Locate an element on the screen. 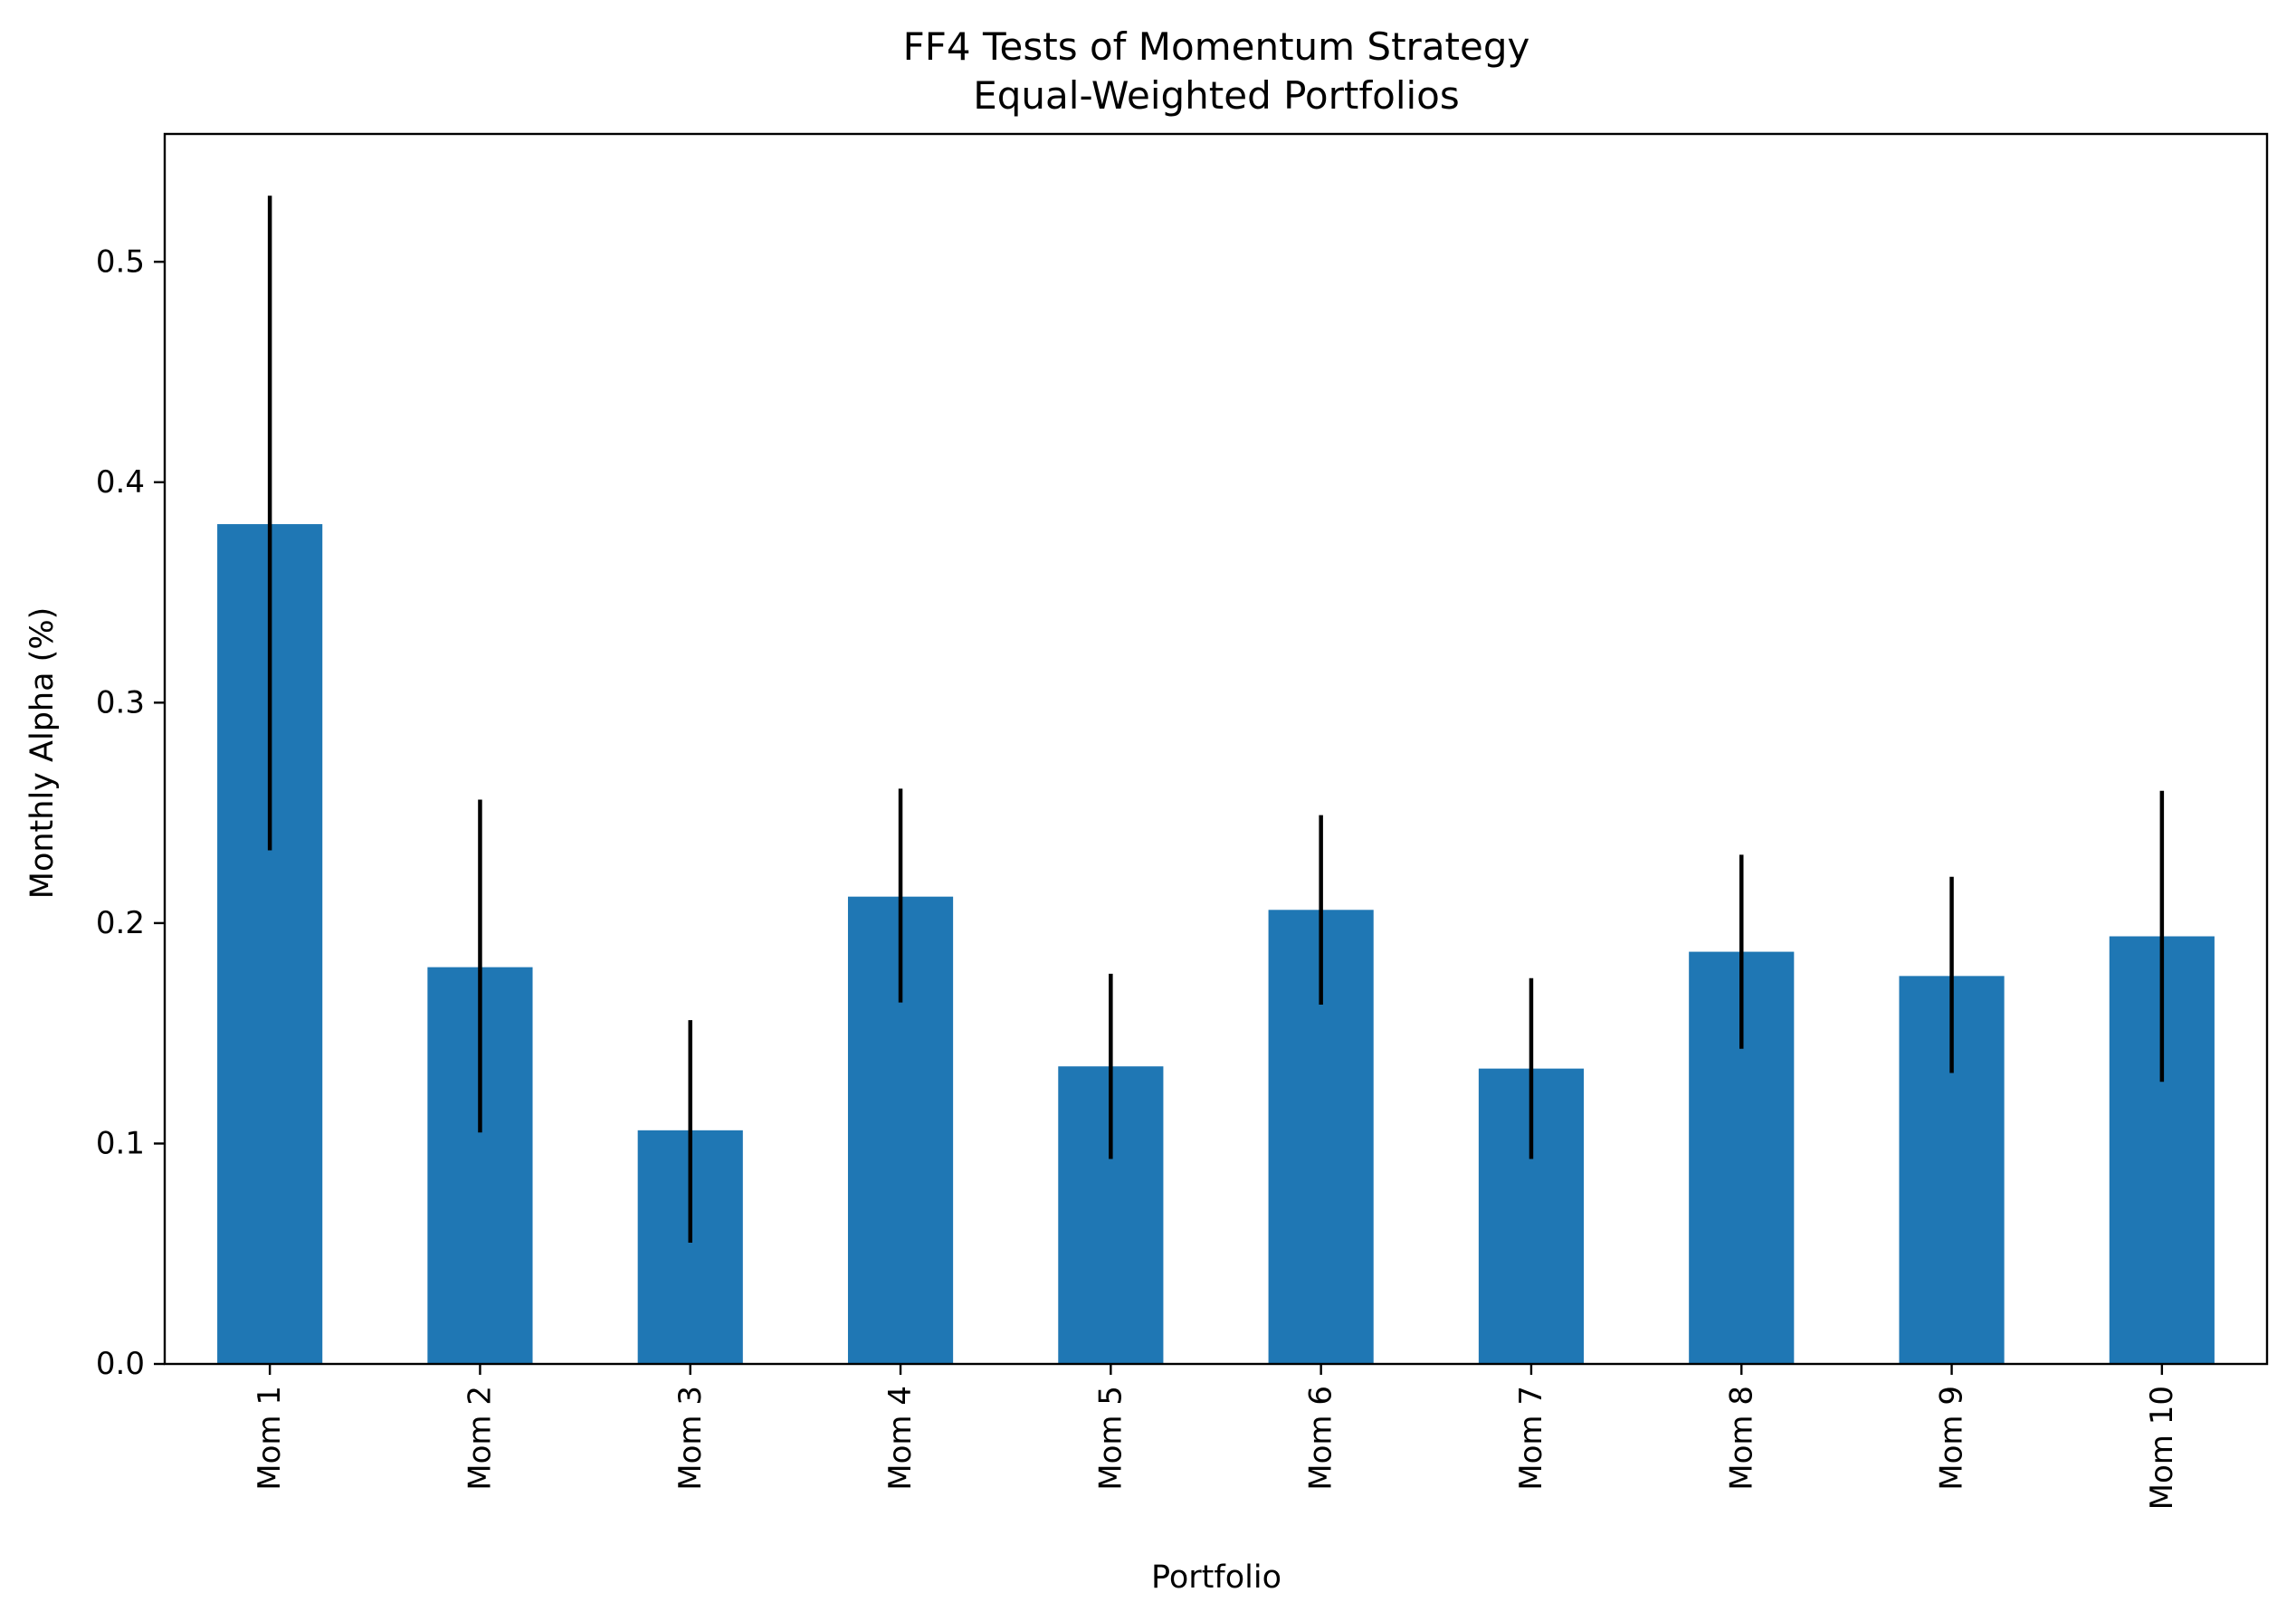 The height and width of the screenshot is (1621, 2296). y-tick-label: 0.0 is located at coordinates (121, 1364).